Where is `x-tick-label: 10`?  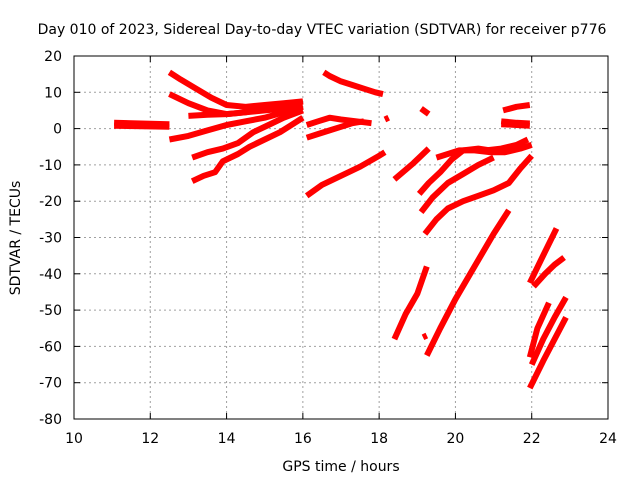 x-tick-label: 10 is located at coordinates (74, 439).